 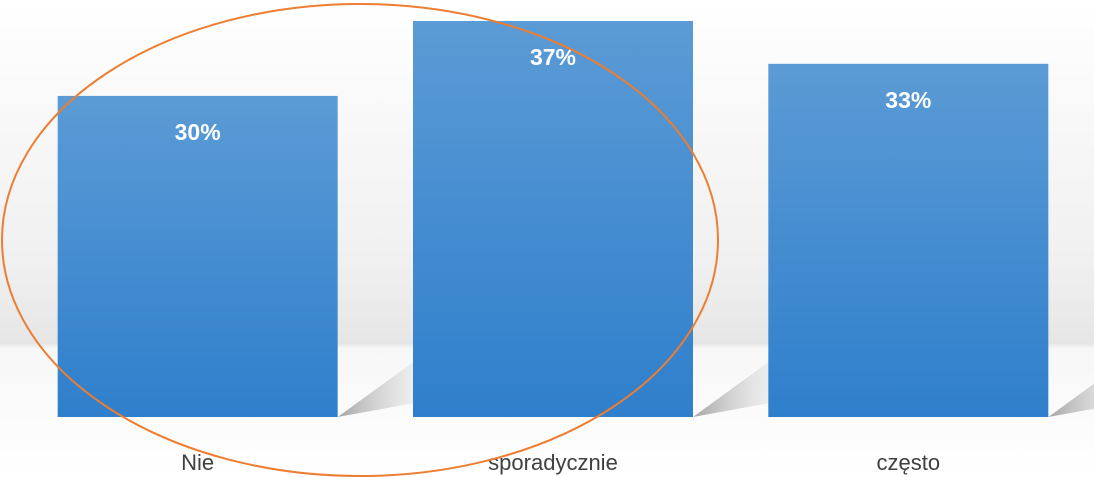 What do you see at coordinates (553, 462) in the screenshot?
I see `x-tick-label: sporadycznie` at bounding box center [553, 462].